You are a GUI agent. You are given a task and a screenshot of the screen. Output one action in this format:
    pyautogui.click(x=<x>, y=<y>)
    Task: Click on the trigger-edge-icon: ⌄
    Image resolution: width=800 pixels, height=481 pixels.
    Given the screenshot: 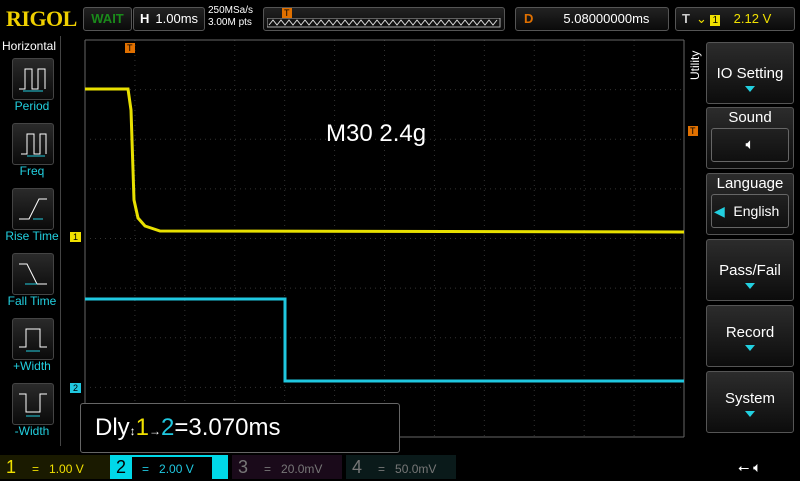 What is the action you would take?
    pyautogui.click(x=701, y=18)
    